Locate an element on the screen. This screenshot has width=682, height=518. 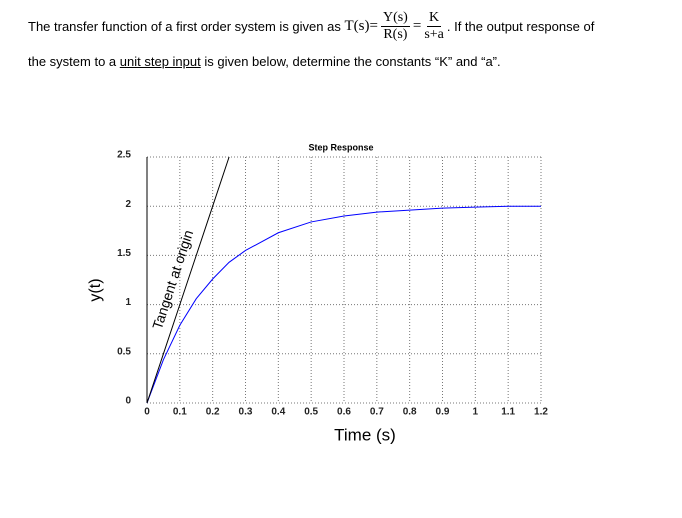
x-tick-label: 0.6 is located at coordinates (344, 412).